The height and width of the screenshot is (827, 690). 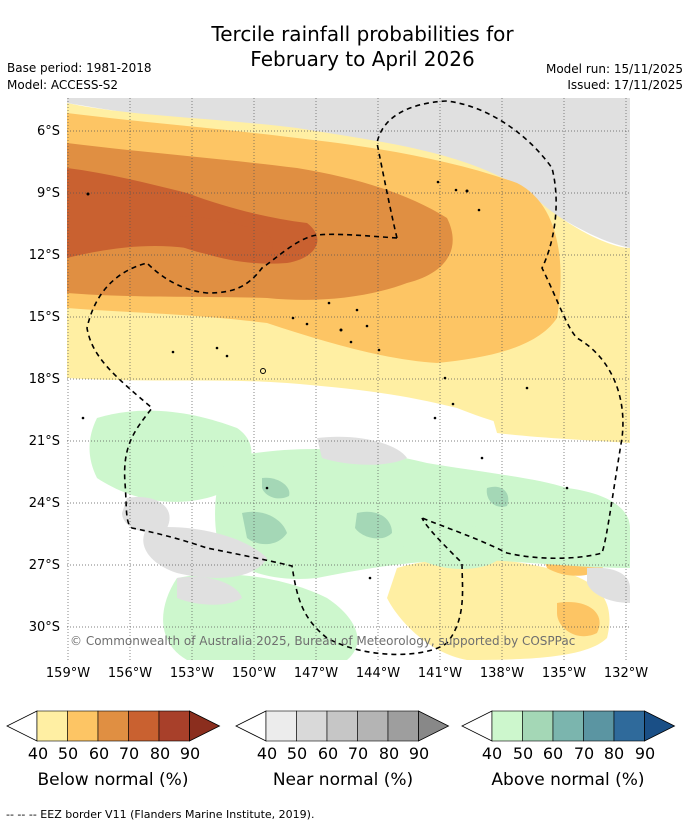 I want to click on cbar-near-low-arrow, so click(x=251, y=726).